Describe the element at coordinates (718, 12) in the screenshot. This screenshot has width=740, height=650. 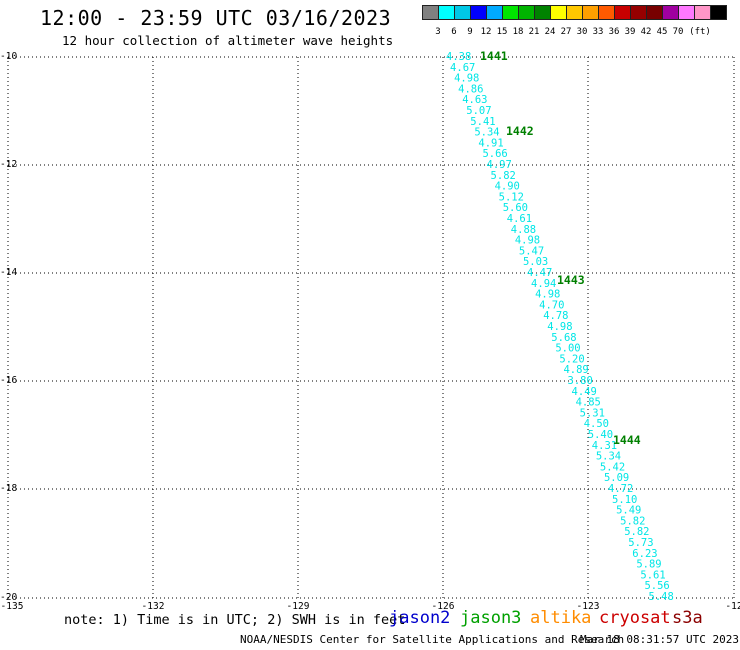
I see `color-swatch` at that location.